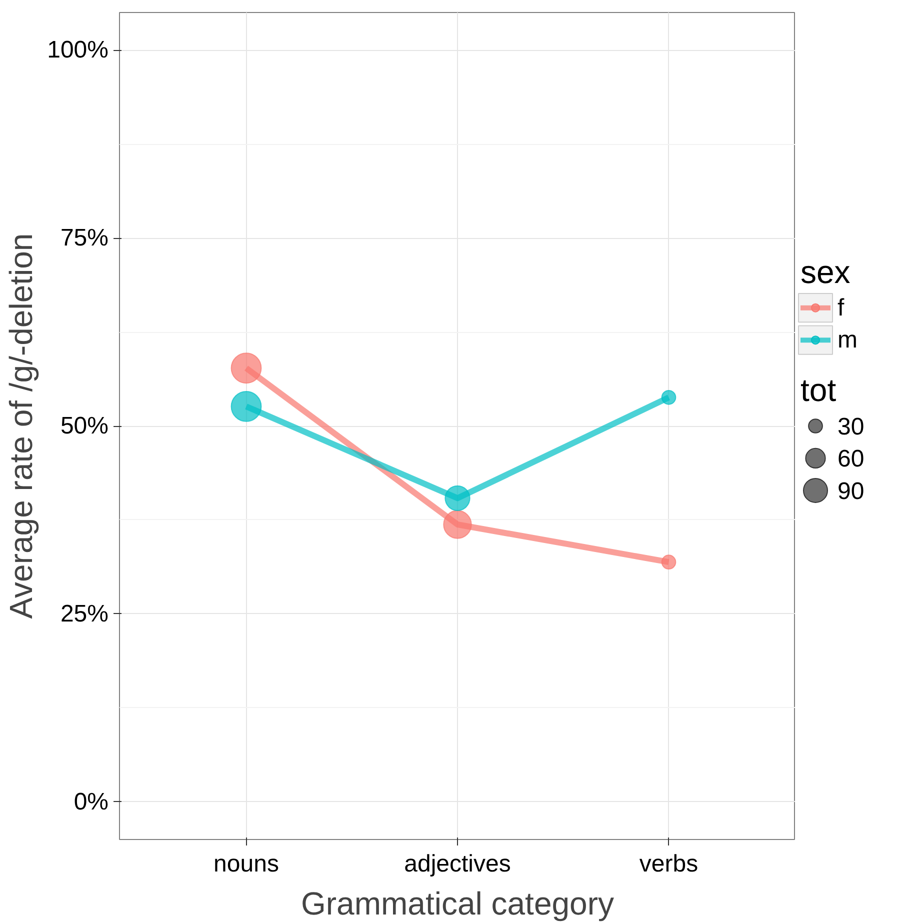 The image size is (906, 924). Describe the element at coordinates (21, 426) in the screenshot. I see `y-axis-title: Average rate of /g/-deletion` at that location.